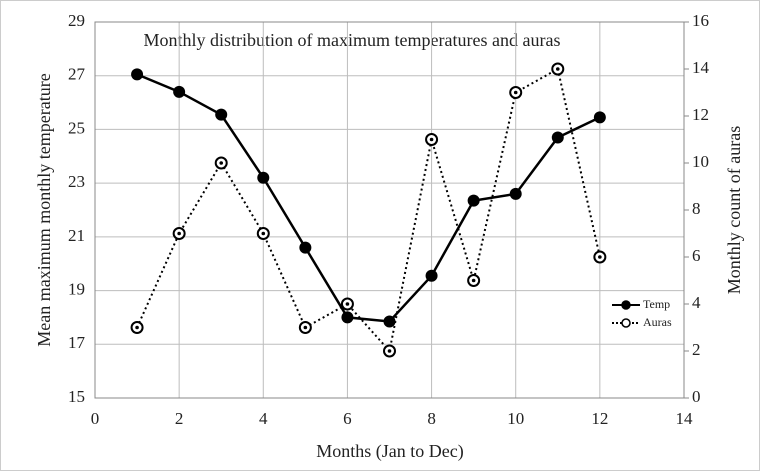 The height and width of the screenshot is (471, 760). I want to click on y-tick-label: 19, so click(76, 288).